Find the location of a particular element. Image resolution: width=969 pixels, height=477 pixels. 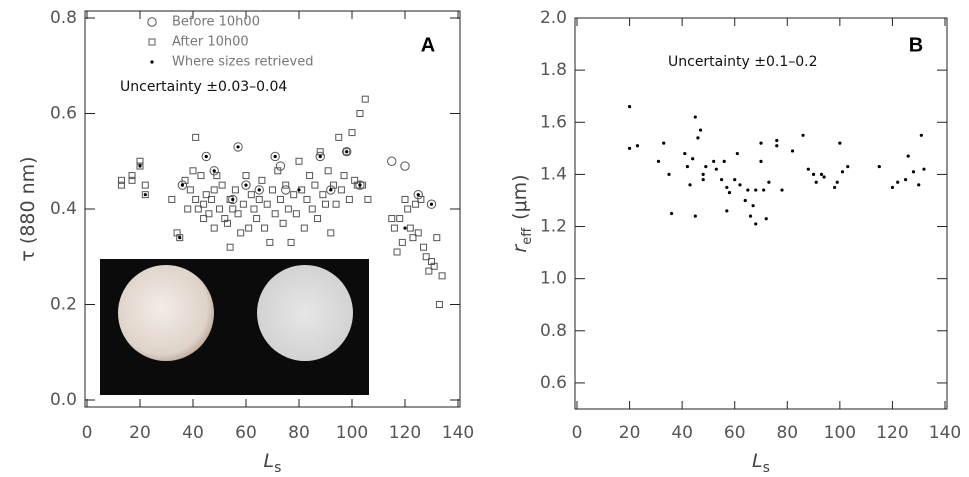

y-axis-title: reff (μm) is located at coordinates (522, 213).